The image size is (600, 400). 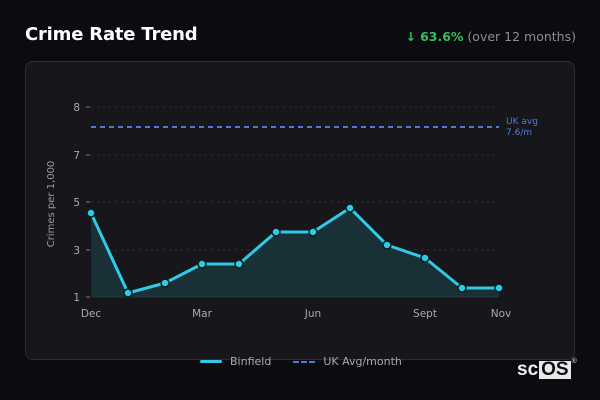 I want to click on dashed-line-swatch-icon, so click(x=304, y=361).